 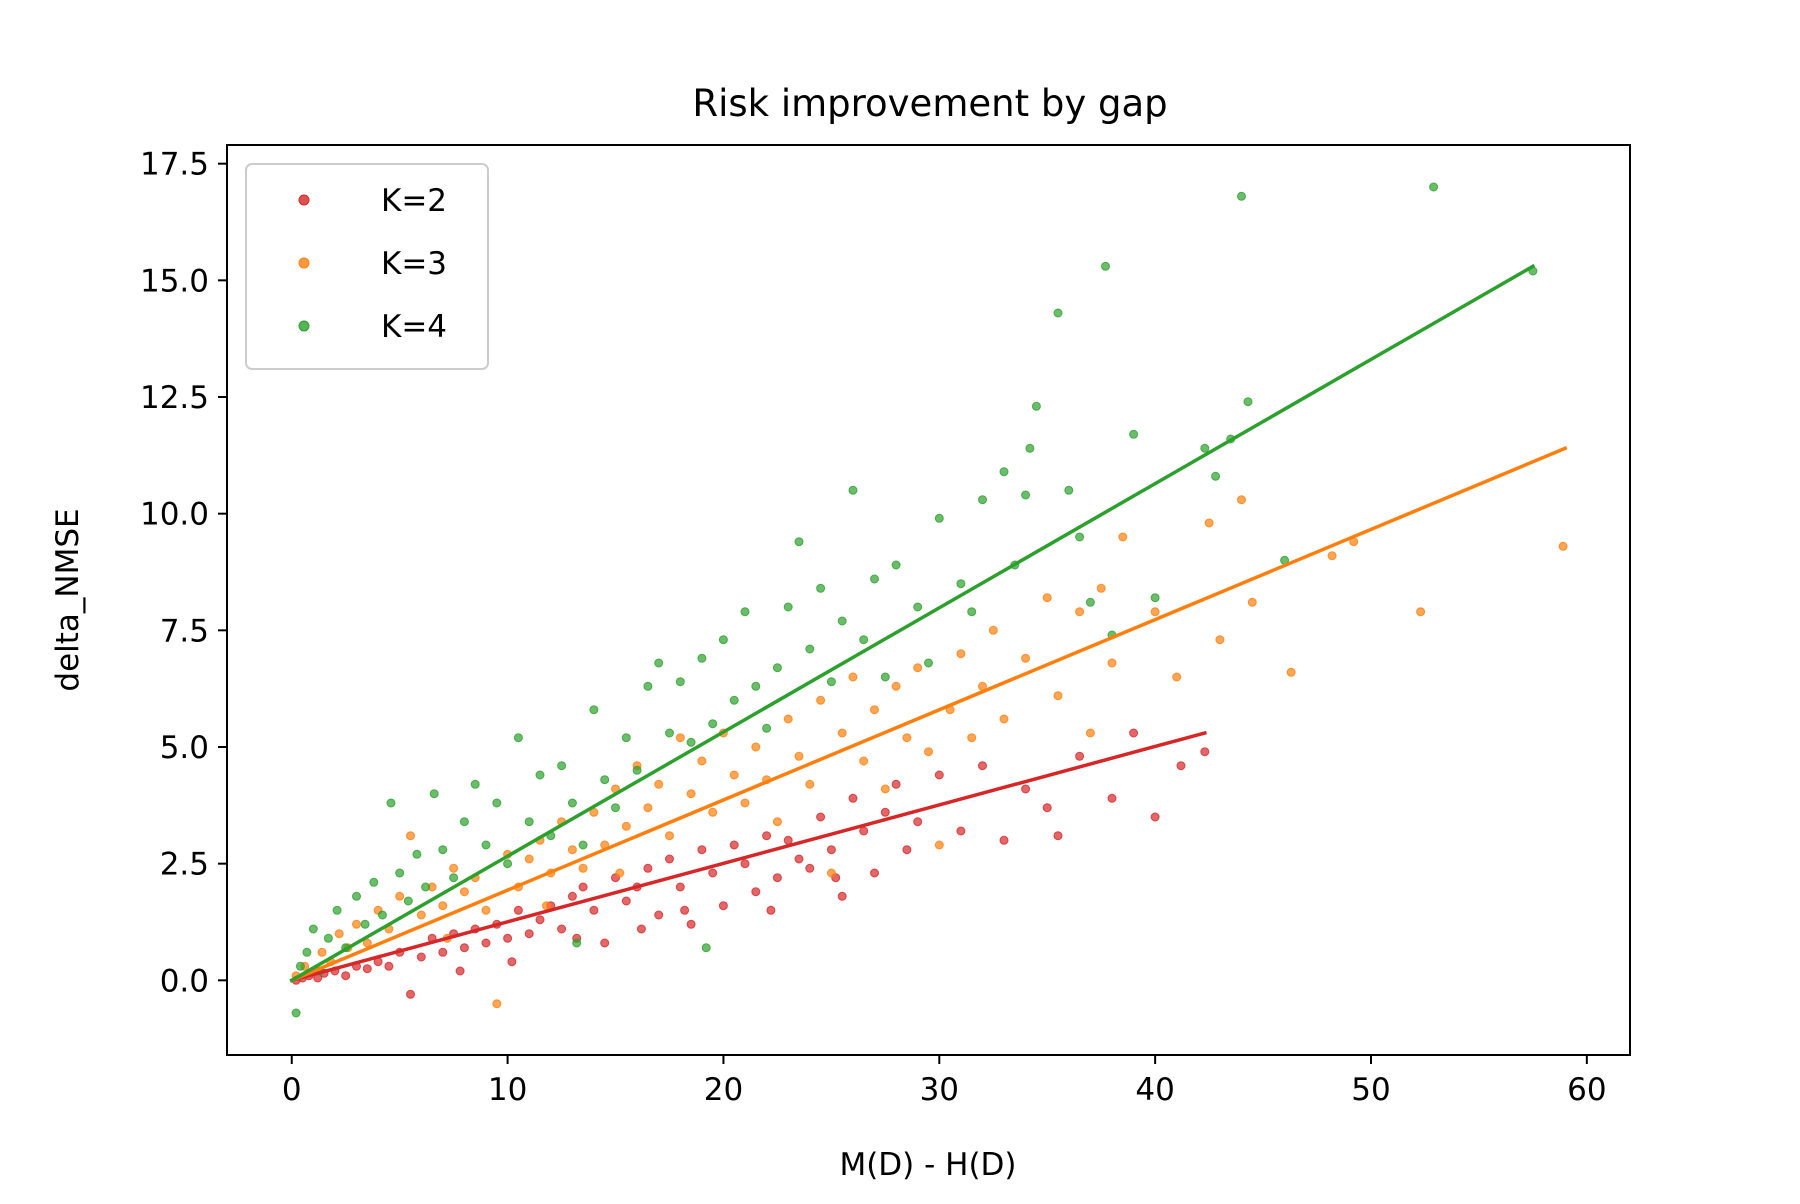 I want to click on y-tick-label: 7.5, so click(x=184, y=631).